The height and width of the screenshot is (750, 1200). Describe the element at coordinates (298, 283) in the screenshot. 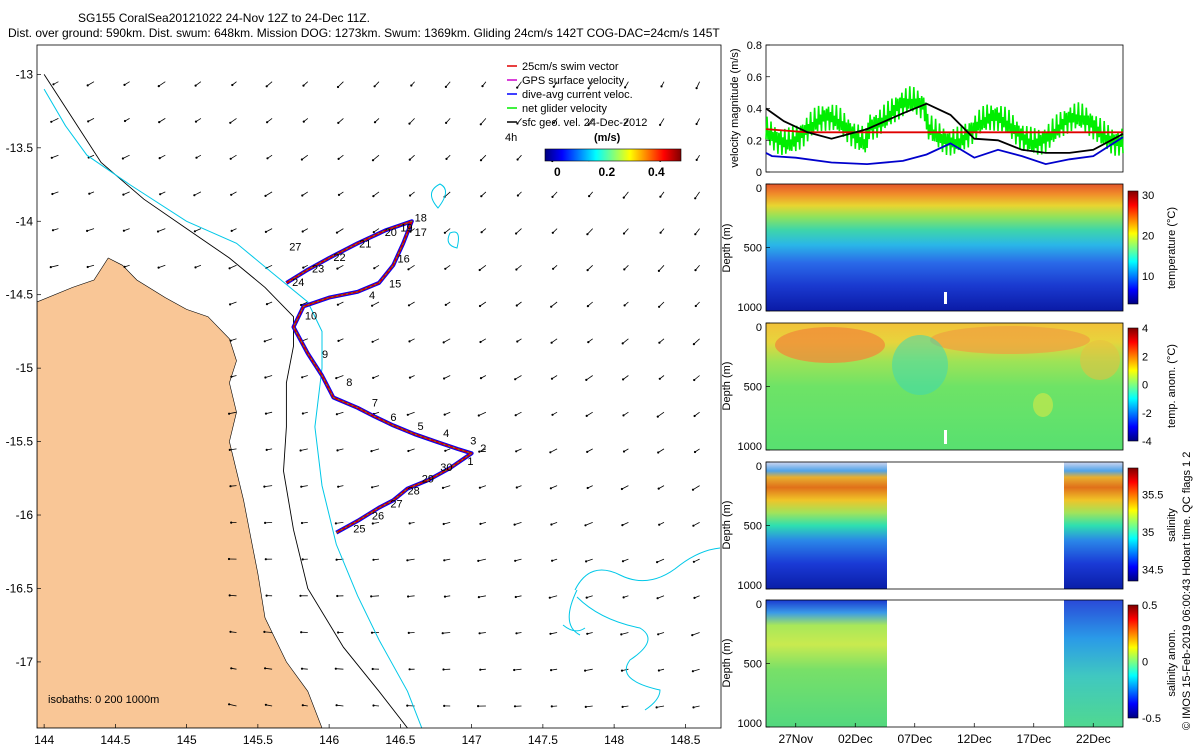

I see `waypoint-label: 24` at that location.